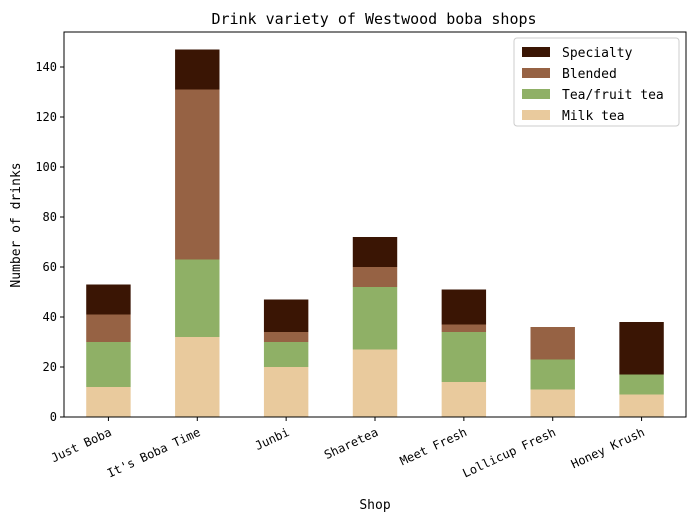 This screenshot has width=694, height=522. What do you see at coordinates (81, 445) in the screenshot?
I see `x-tick-label: Just Boba` at bounding box center [81, 445].